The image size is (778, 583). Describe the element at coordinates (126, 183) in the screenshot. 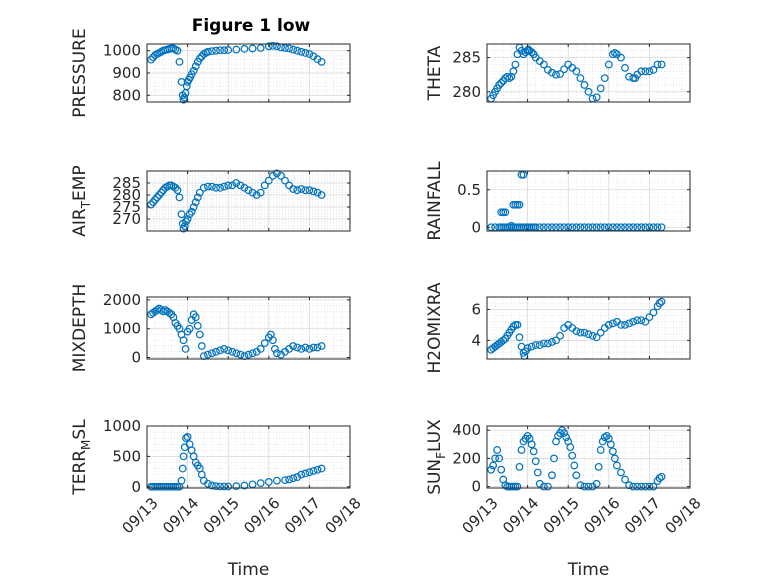

I see `y-tick-label: 285` at that location.